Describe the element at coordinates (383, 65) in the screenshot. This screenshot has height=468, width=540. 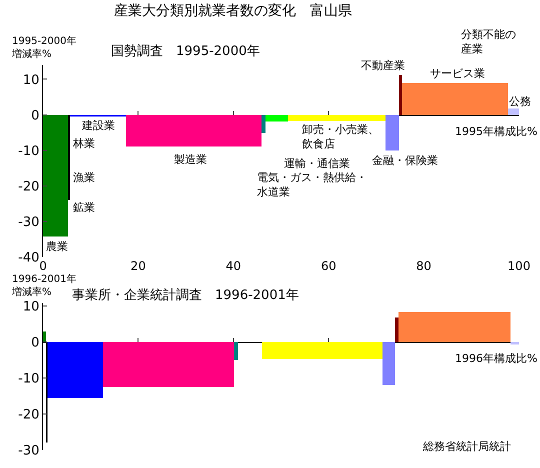
I see `annotation: 不動産業` at that location.